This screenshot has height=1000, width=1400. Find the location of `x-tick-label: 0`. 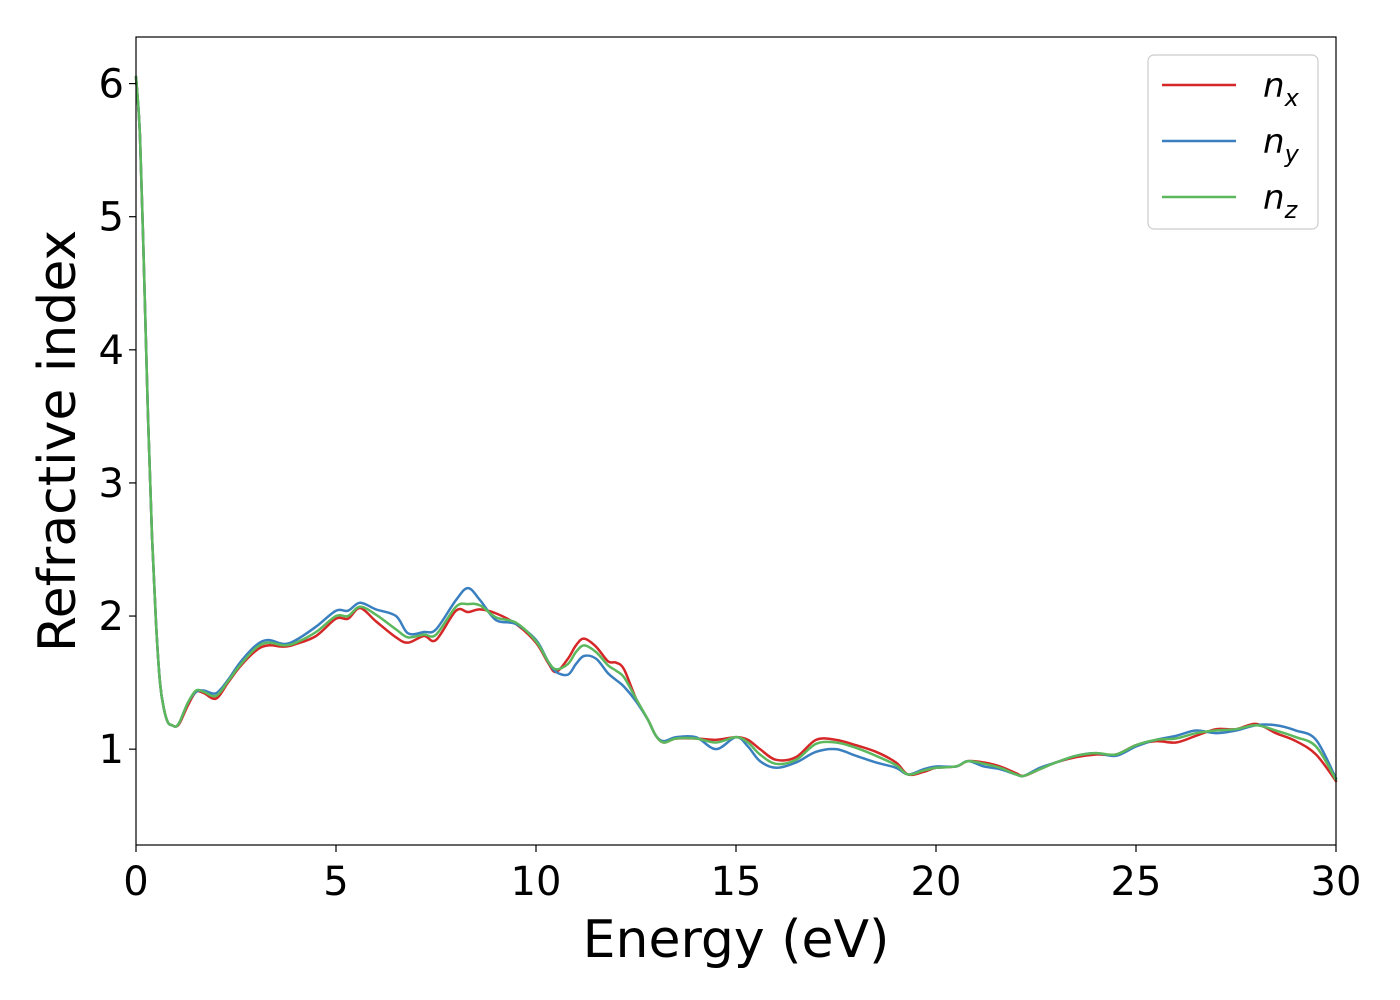

x-tick-label: 0 is located at coordinates (135, 882).